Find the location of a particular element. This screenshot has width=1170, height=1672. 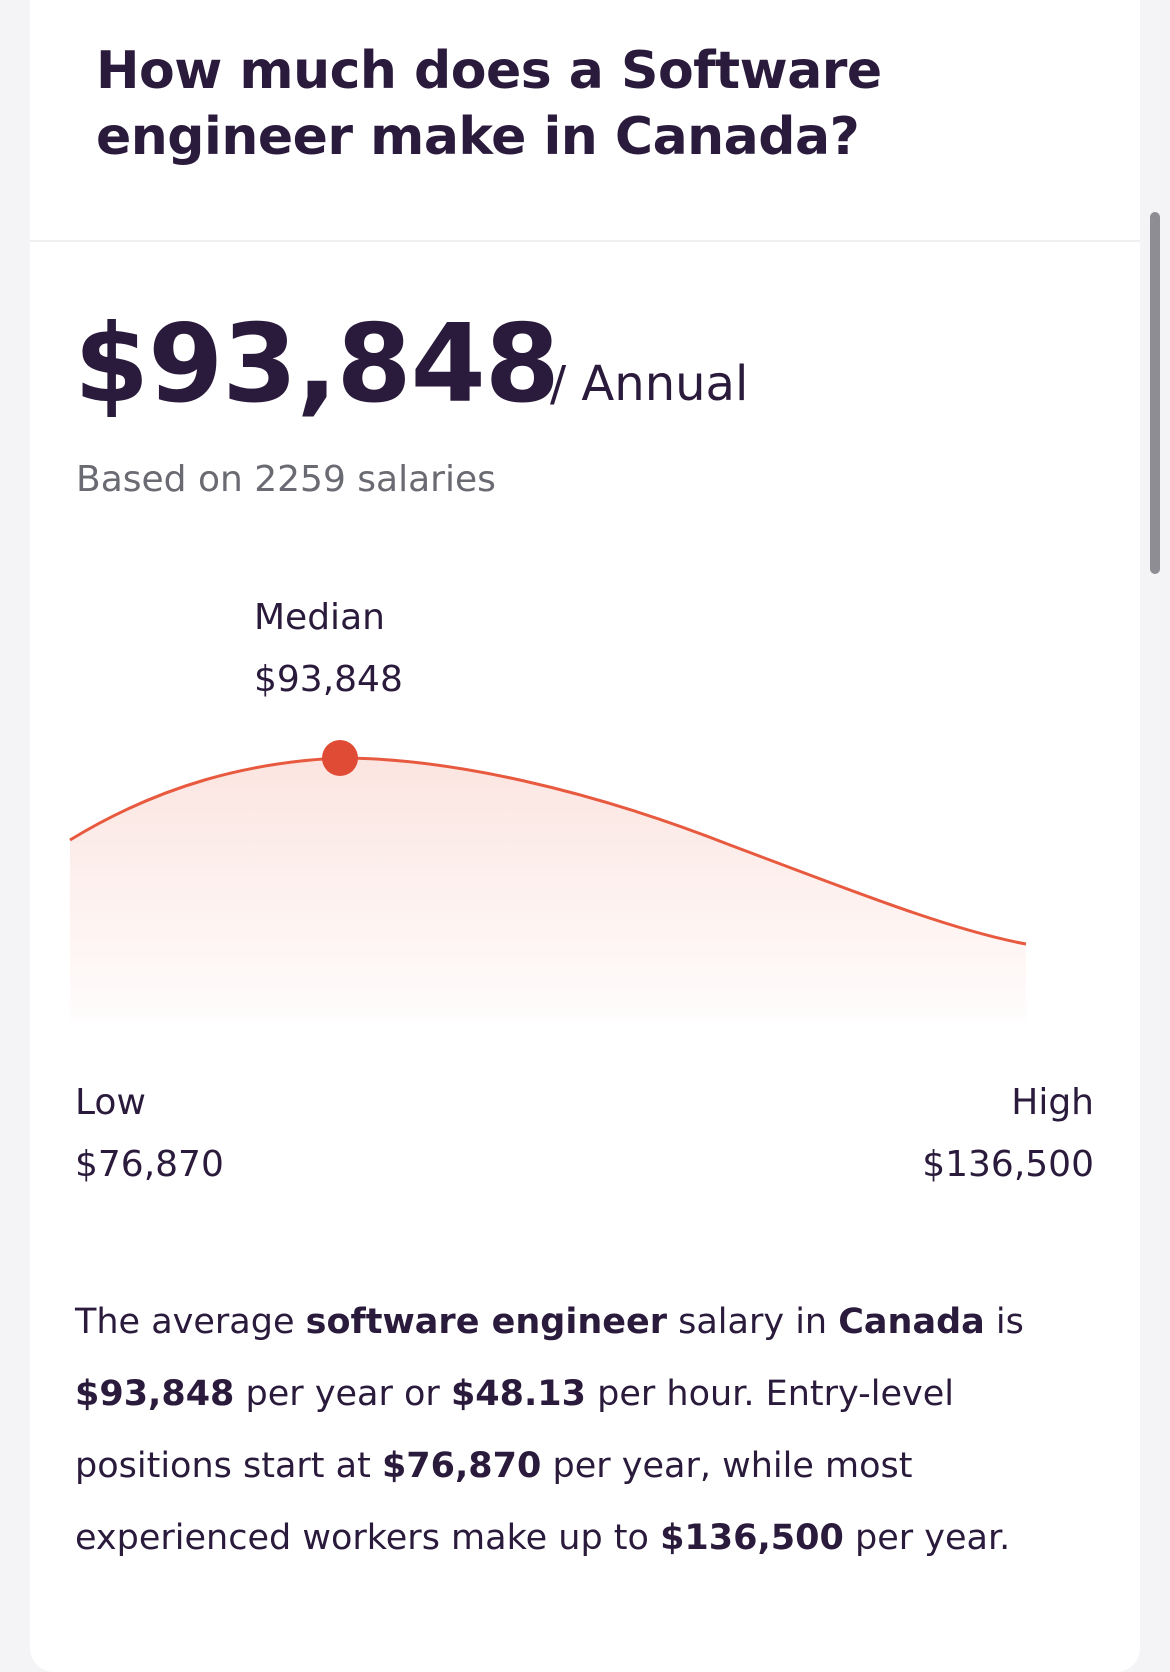

annual-salary-amount: $93,848 is located at coordinates (317, 364).